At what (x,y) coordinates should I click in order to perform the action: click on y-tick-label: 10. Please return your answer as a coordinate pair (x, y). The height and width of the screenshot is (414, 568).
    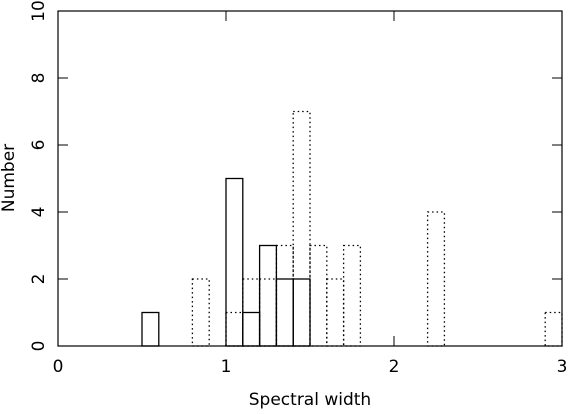
    Looking at the image, I should click on (39, 11).